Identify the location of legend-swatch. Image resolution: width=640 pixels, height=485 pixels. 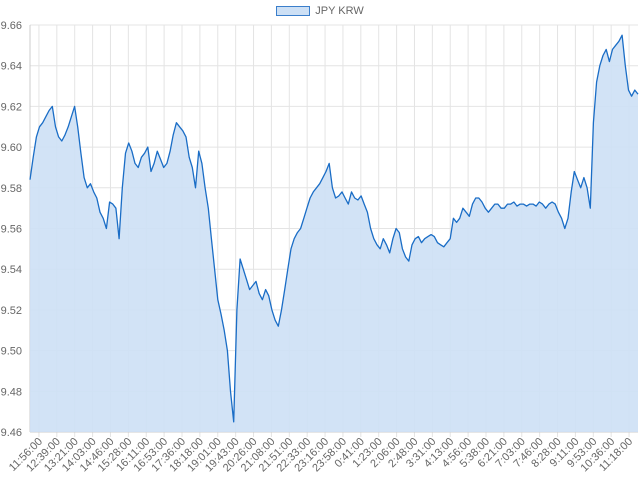
(293, 11).